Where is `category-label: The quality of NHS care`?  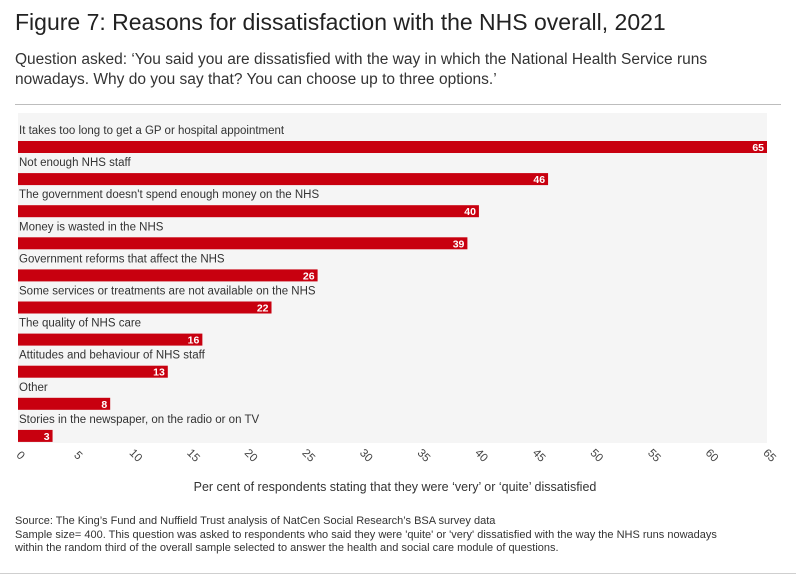
category-label: The quality of NHS care is located at coordinates (80, 324).